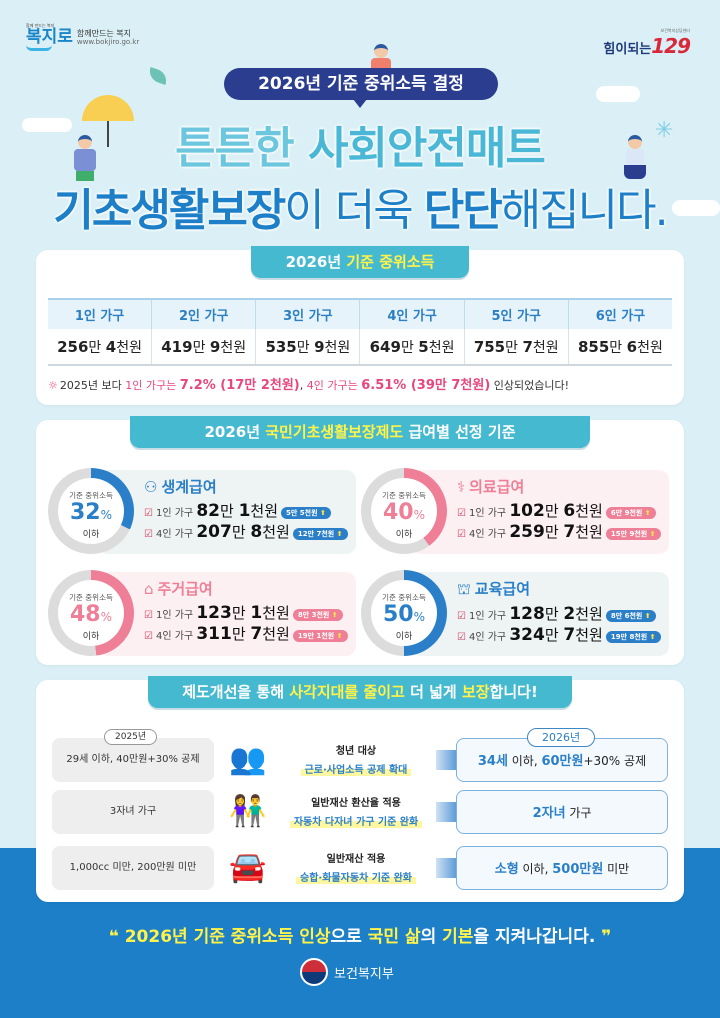 This screenshot has height=1018, width=720. I want to click on table-cell: 649만 5천원, so click(412, 347).